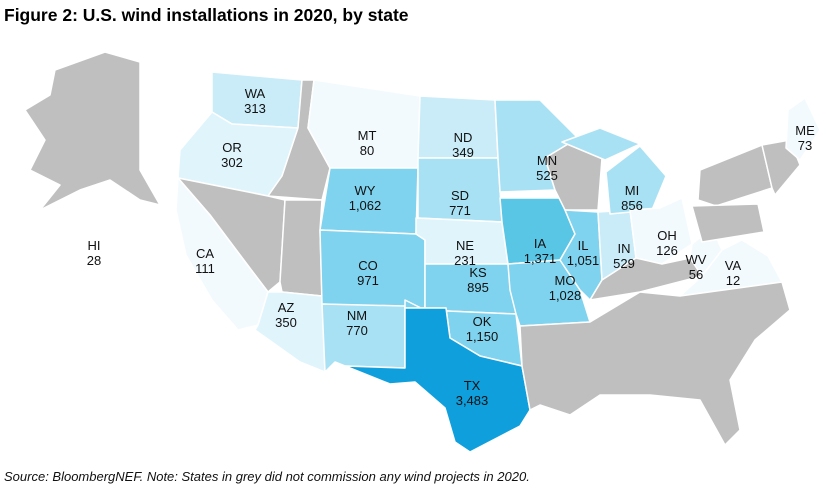 Image resolution: width=825 pixels, height=490 pixels. I want to click on state-label-az: AZ 350, so click(286, 315).